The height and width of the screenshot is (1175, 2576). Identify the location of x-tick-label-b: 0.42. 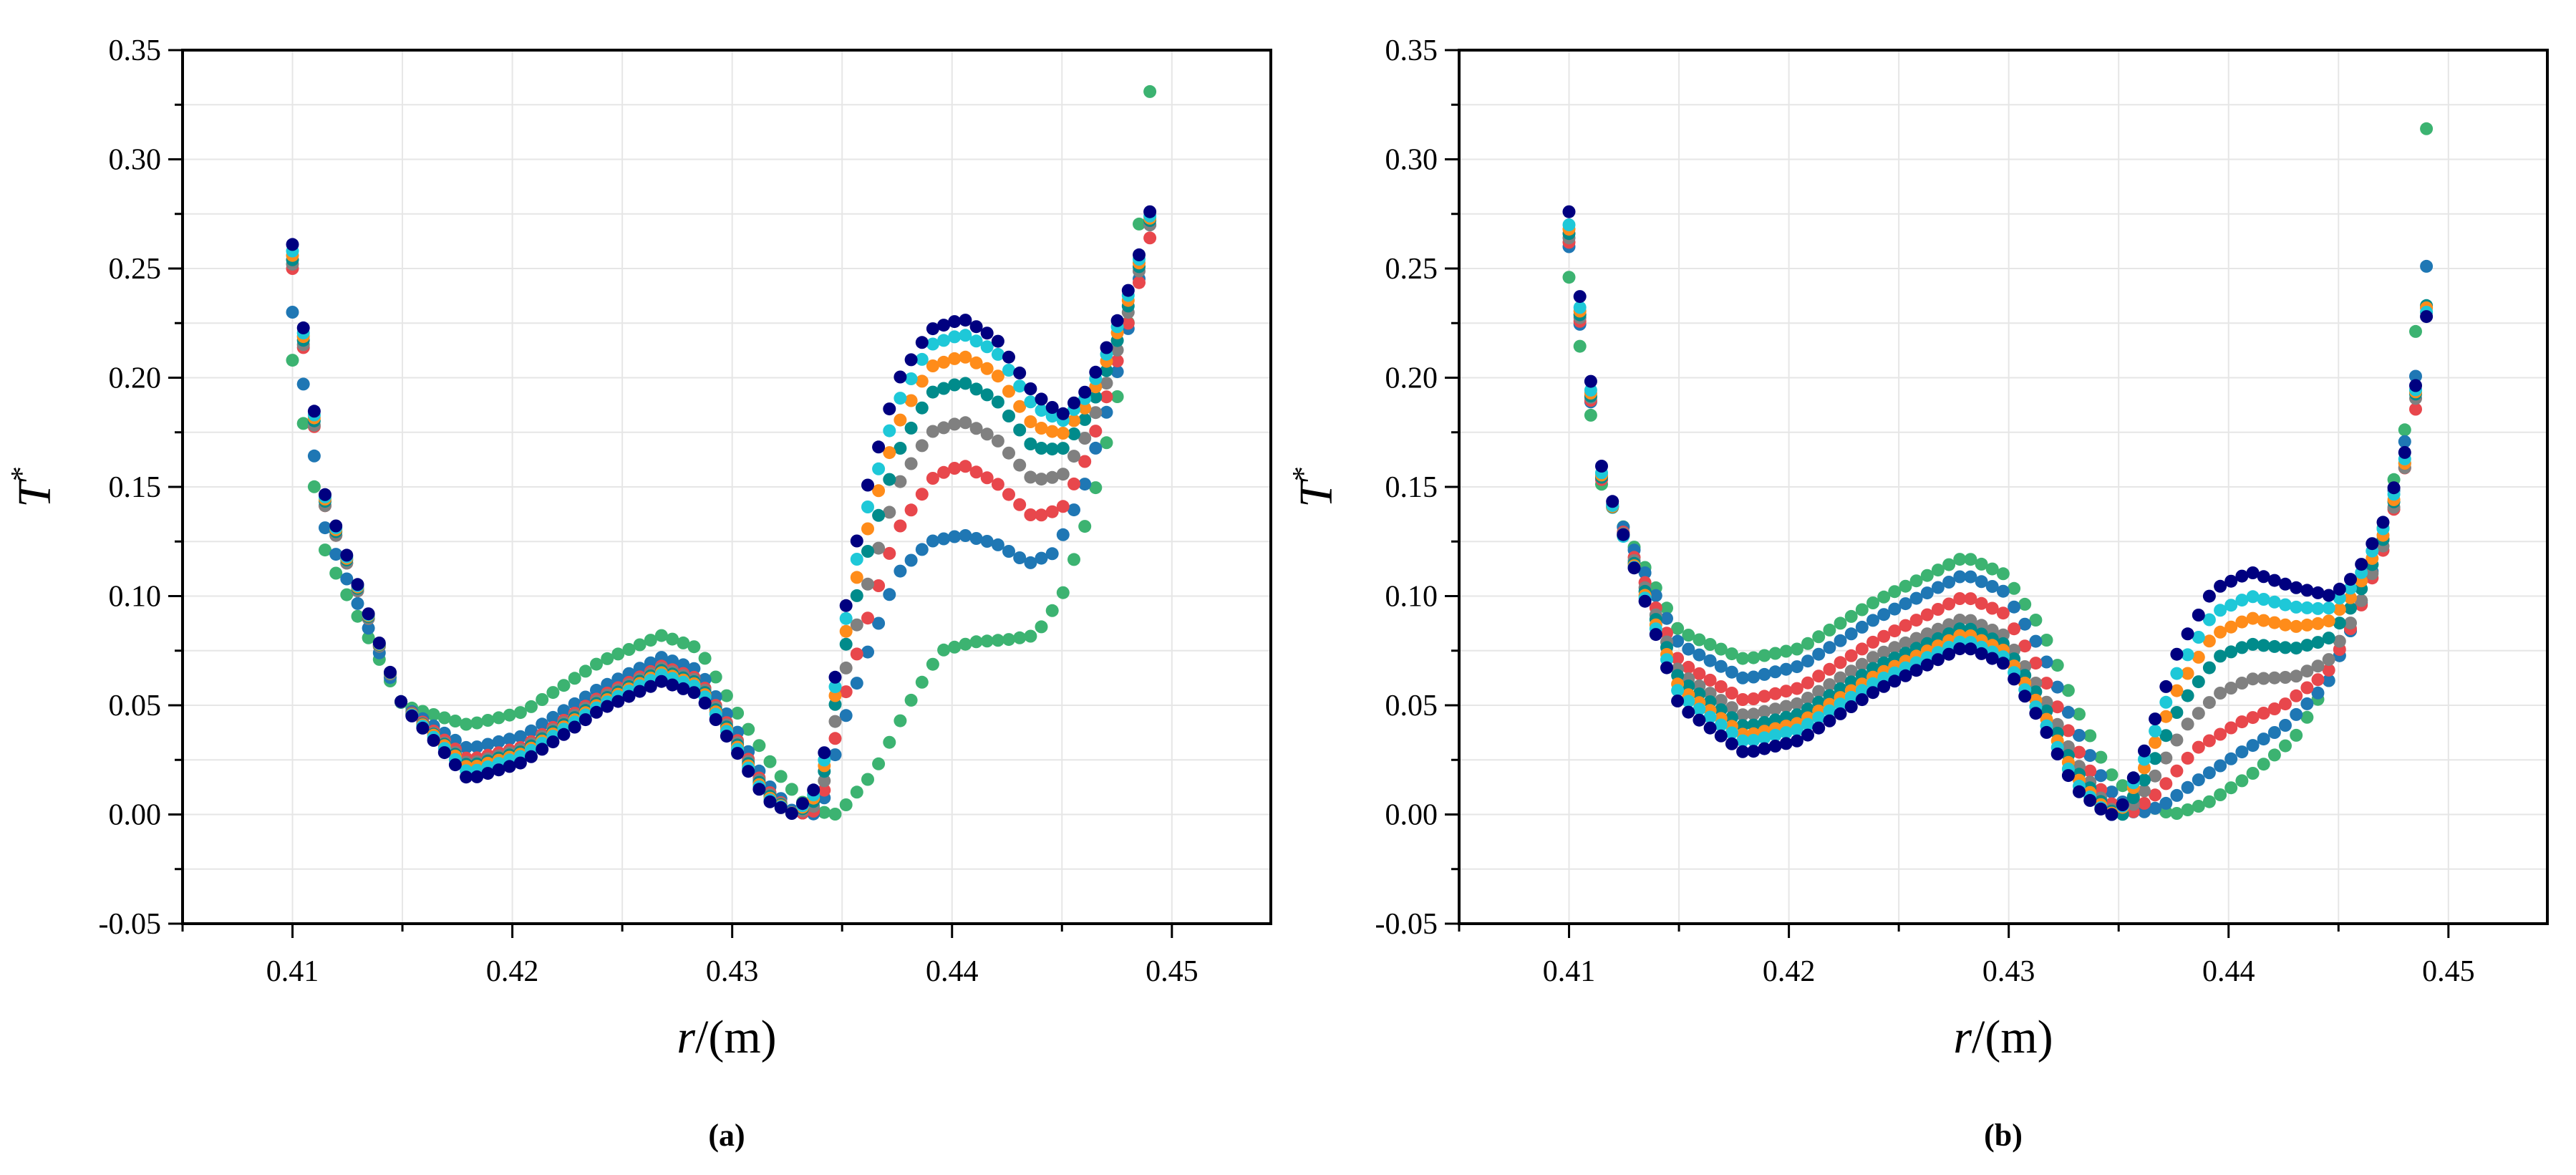
(1789, 971).